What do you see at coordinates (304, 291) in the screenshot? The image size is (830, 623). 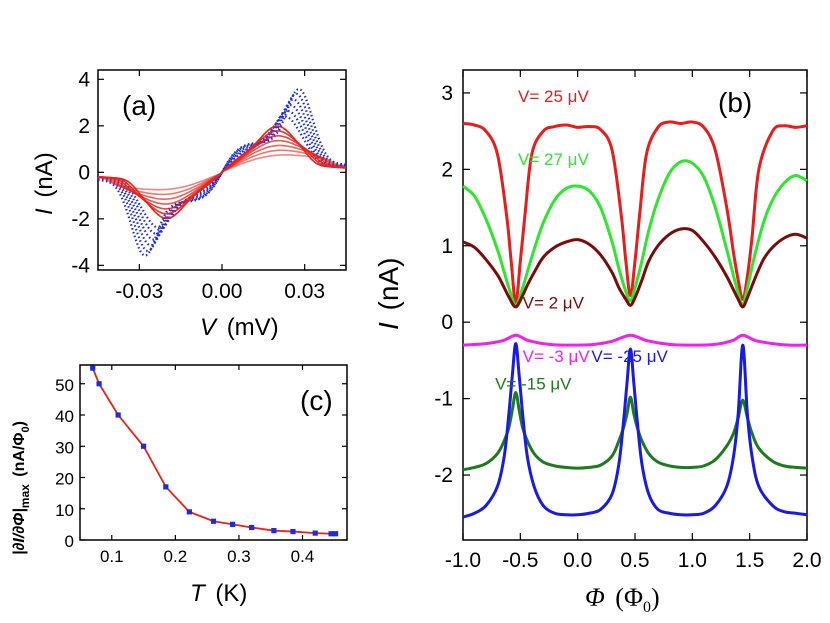 I see `a-xtick-label: 0.03` at bounding box center [304, 291].